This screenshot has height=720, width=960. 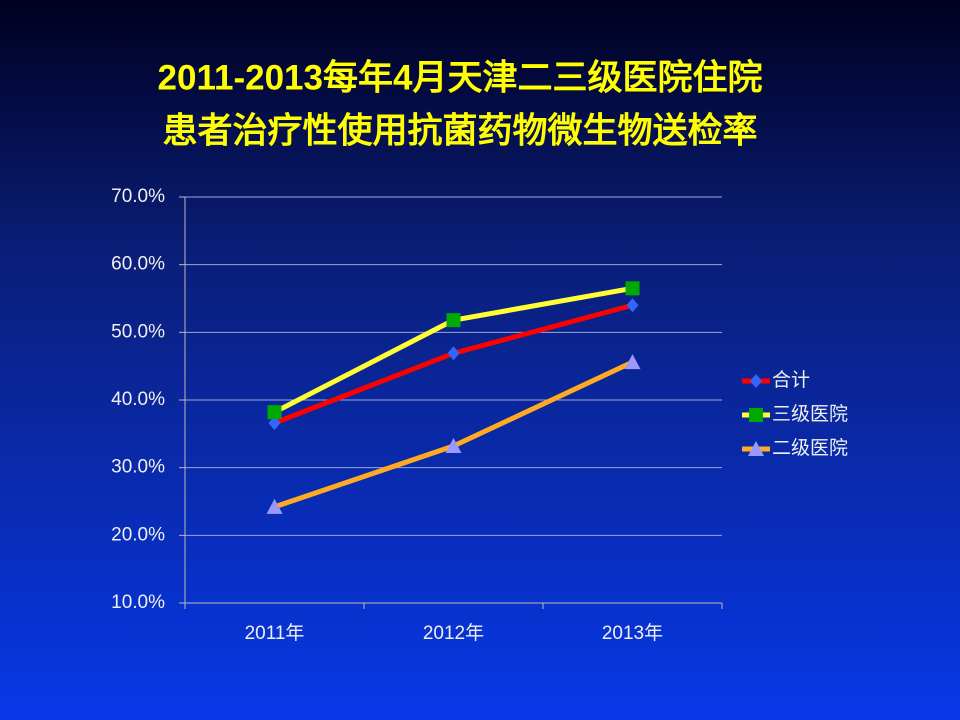 What do you see at coordinates (459, 130) in the screenshot?
I see `chart-title: 患者治疗性使用抗菌药物微生物送检率` at bounding box center [459, 130].